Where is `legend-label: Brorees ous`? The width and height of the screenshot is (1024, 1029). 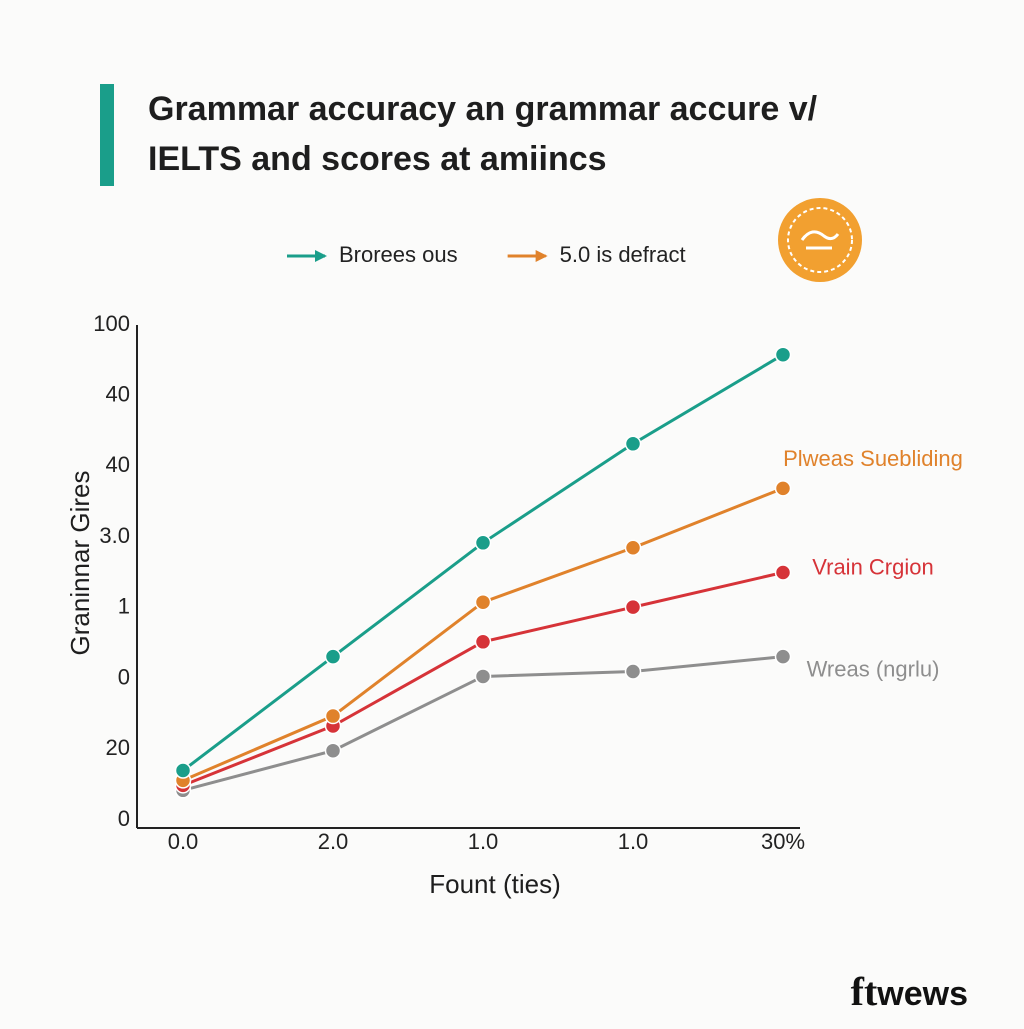
legend-label: Brorees ous is located at coordinates (398, 254).